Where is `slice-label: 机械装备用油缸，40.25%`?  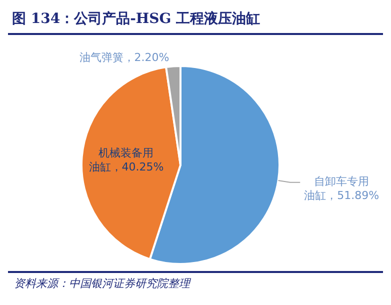 slice-label: 机械装备用油缸，40.25% is located at coordinates (126, 160).